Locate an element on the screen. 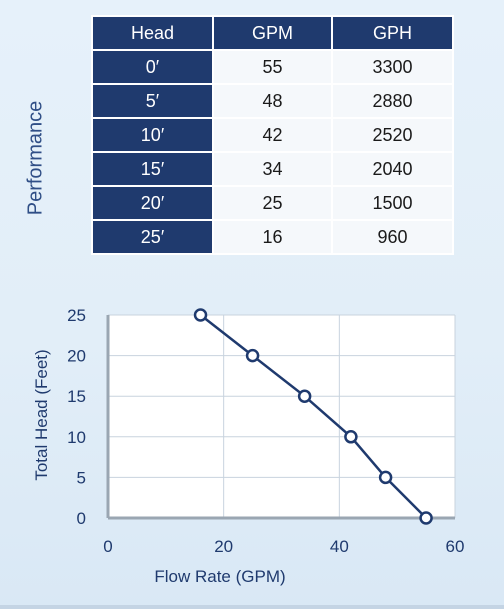 This screenshot has width=504, height=609. bottom-divider is located at coordinates (252, 607).